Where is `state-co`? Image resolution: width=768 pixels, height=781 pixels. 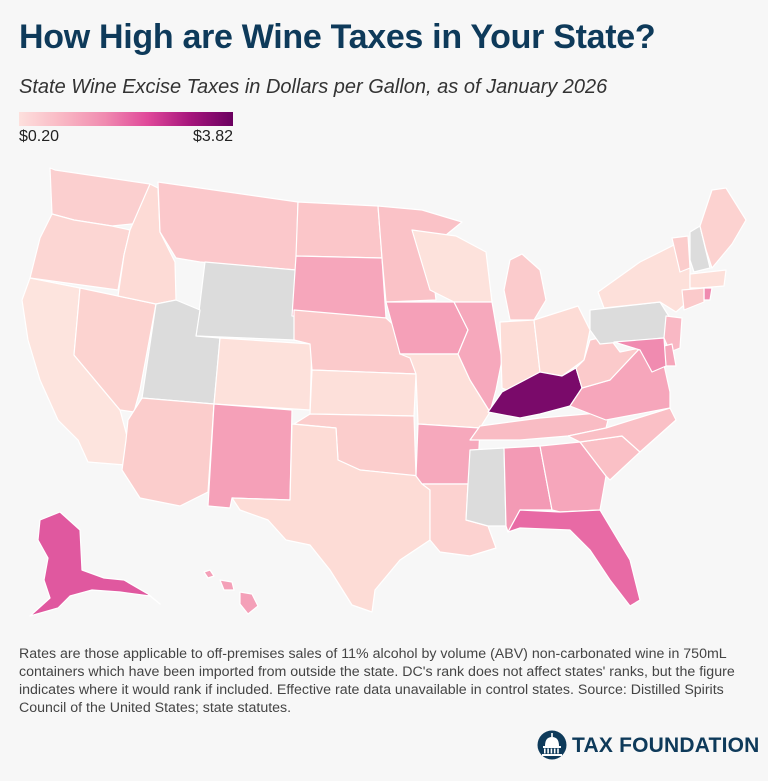
state-co is located at coordinates (263, 374).